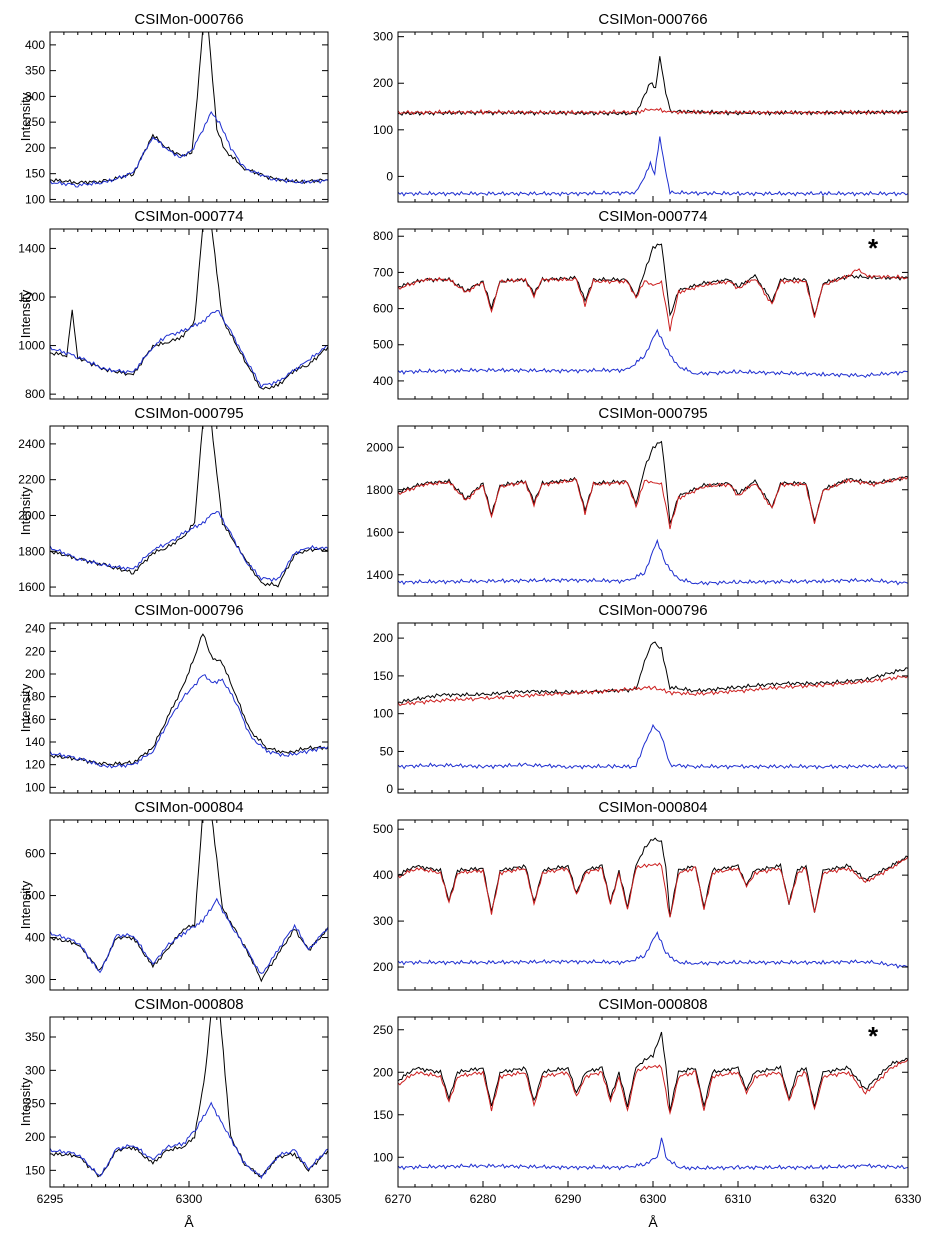 This screenshot has height=1235, width=926. Describe the element at coordinates (31, 480) in the screenshot. I see `y-tick-label: 2200` at that location.